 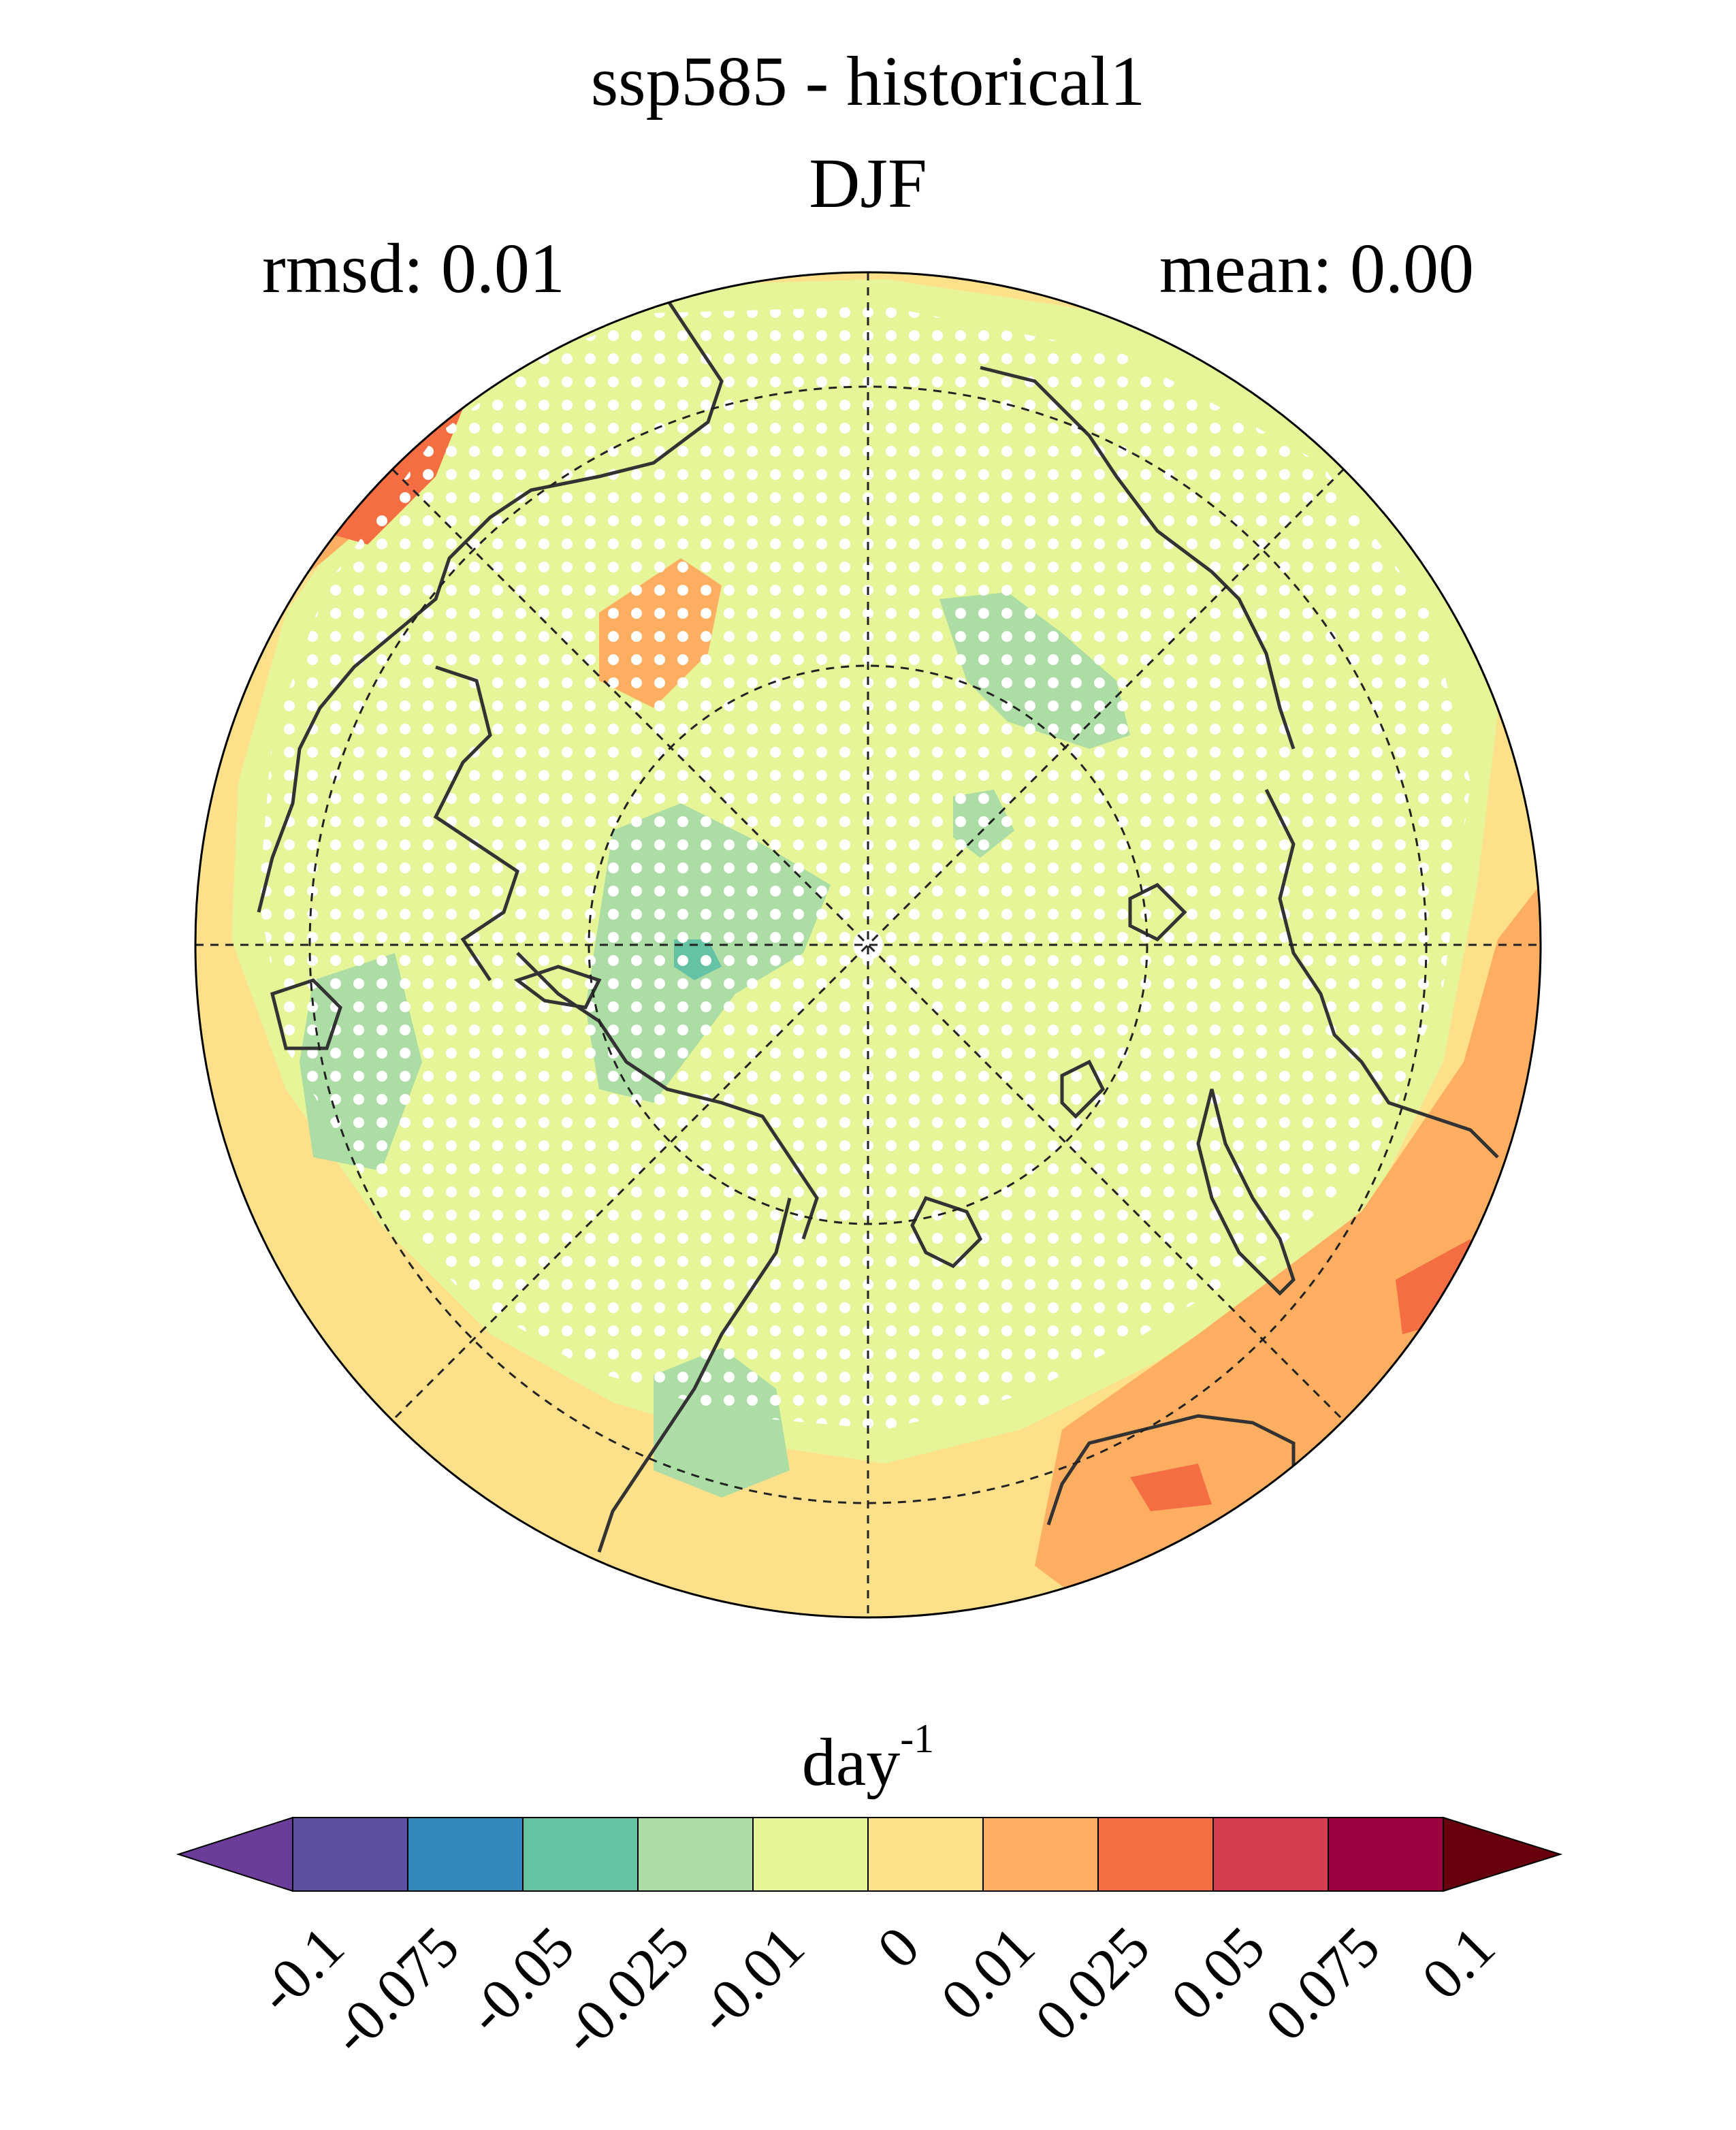 I want to click on colorbar-label: day-1, so click(x=868, y=1758).